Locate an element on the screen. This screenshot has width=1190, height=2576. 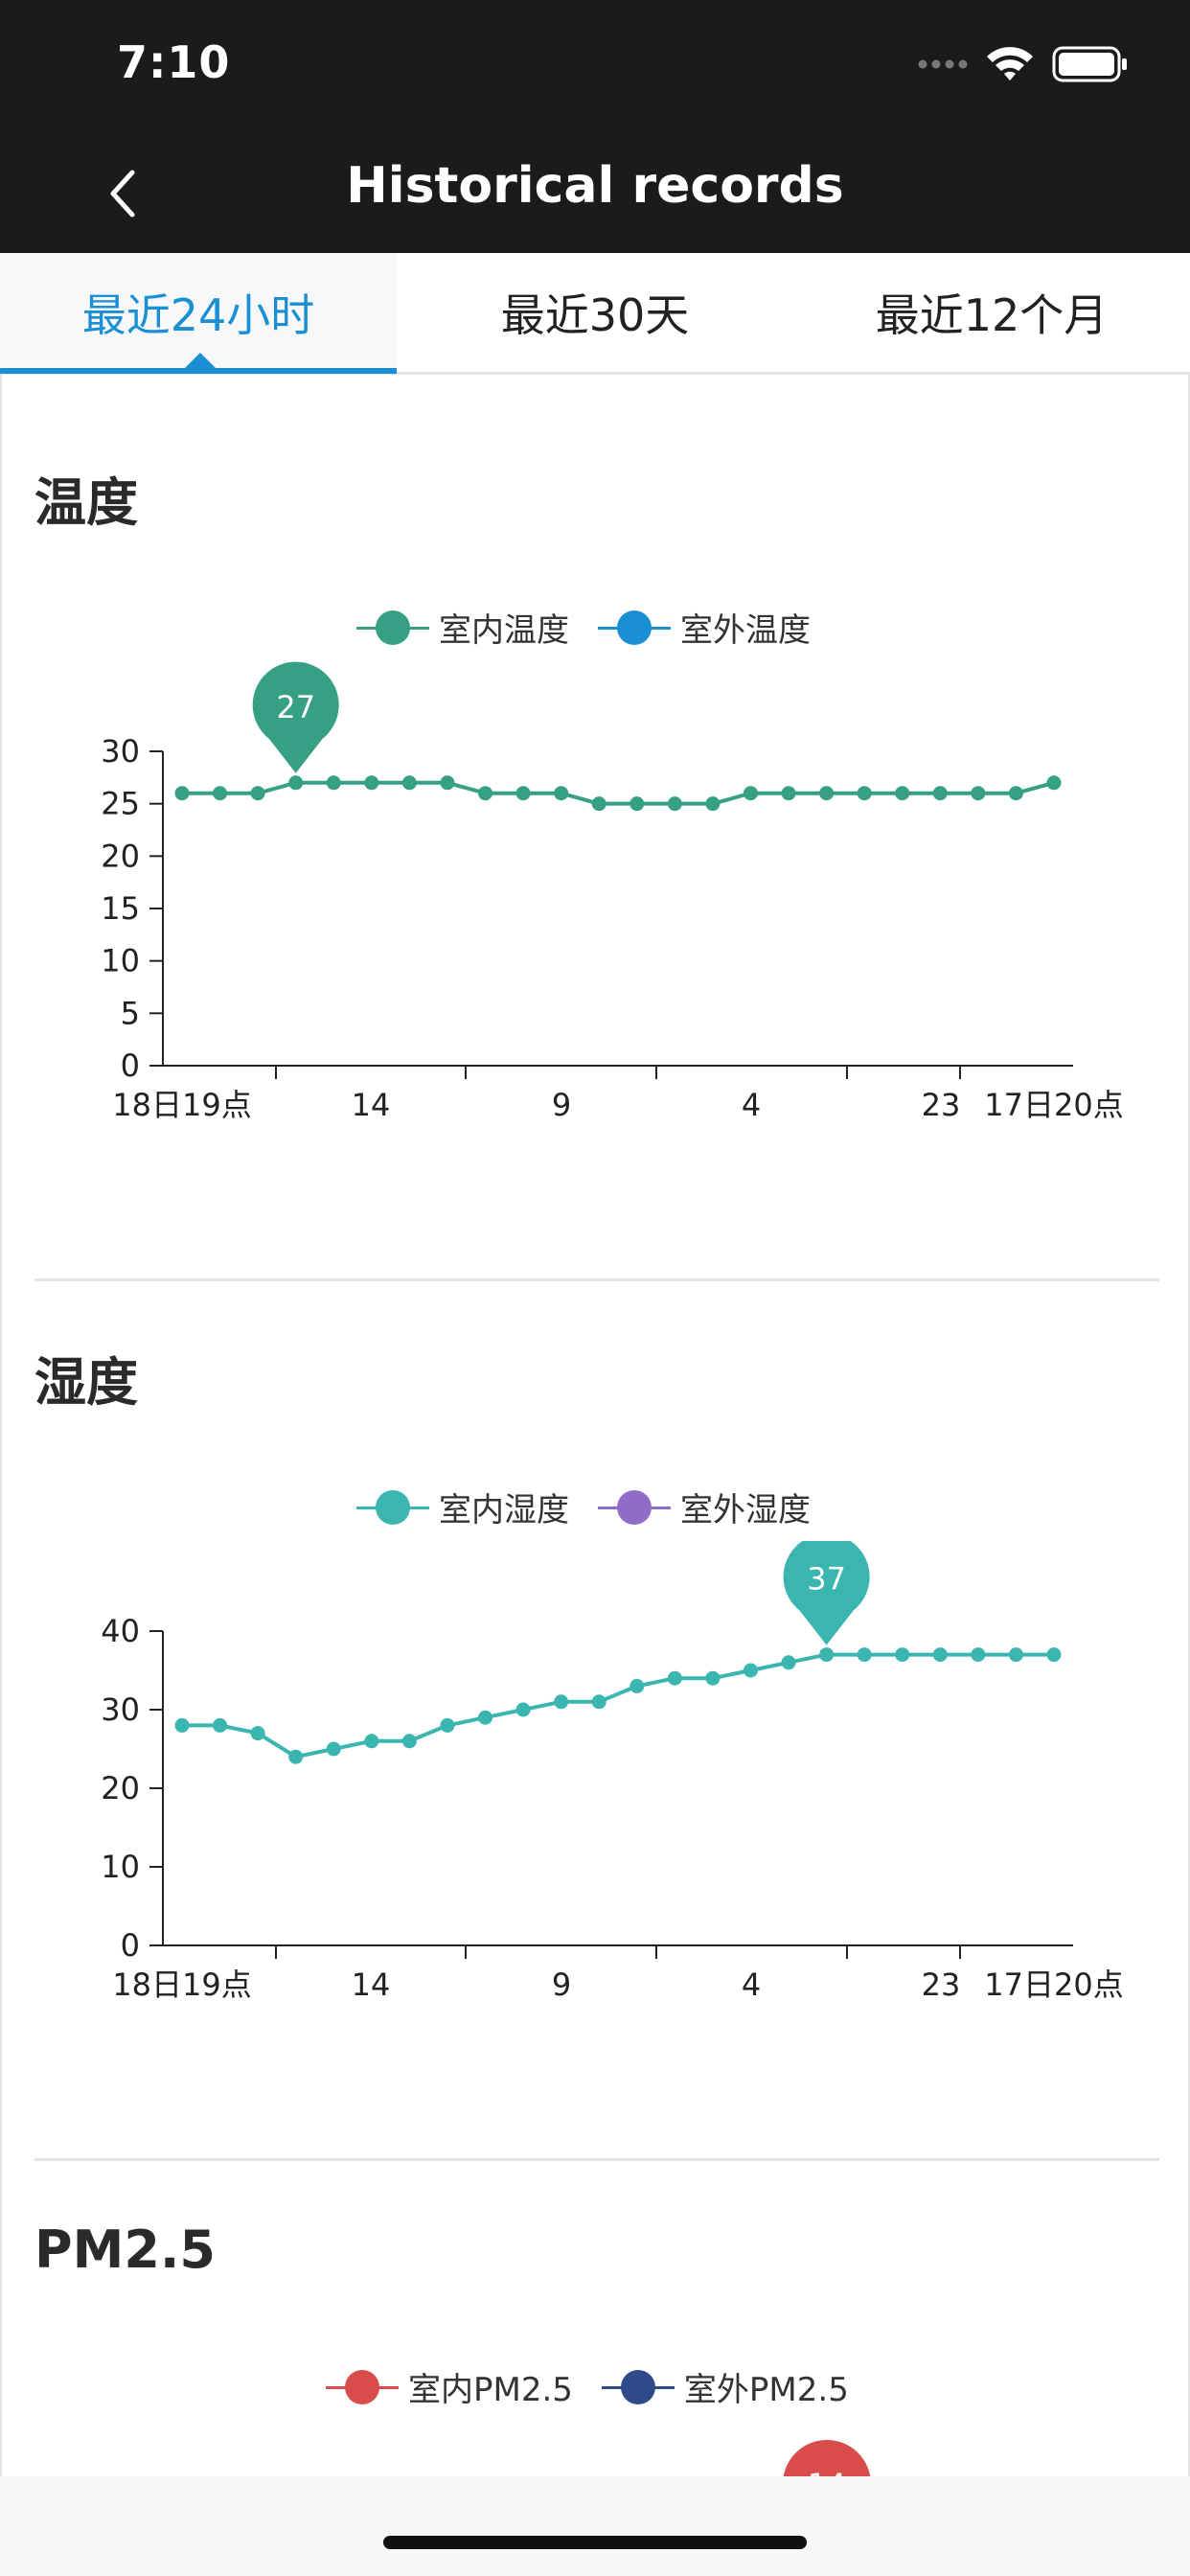
legend-outdoor-pm25: 室外PM2.5 is located at coordinates (725, 2386).